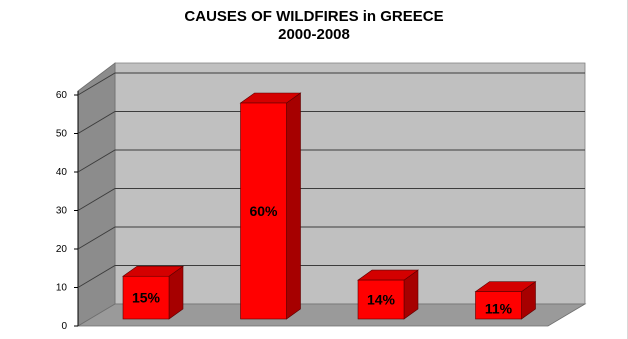 This screenshot has width=628, height=339. What do you see at coordinates (62, 95) in the screenshot?
I see `y-tick-label: 60` at bounding box center [62, 95].